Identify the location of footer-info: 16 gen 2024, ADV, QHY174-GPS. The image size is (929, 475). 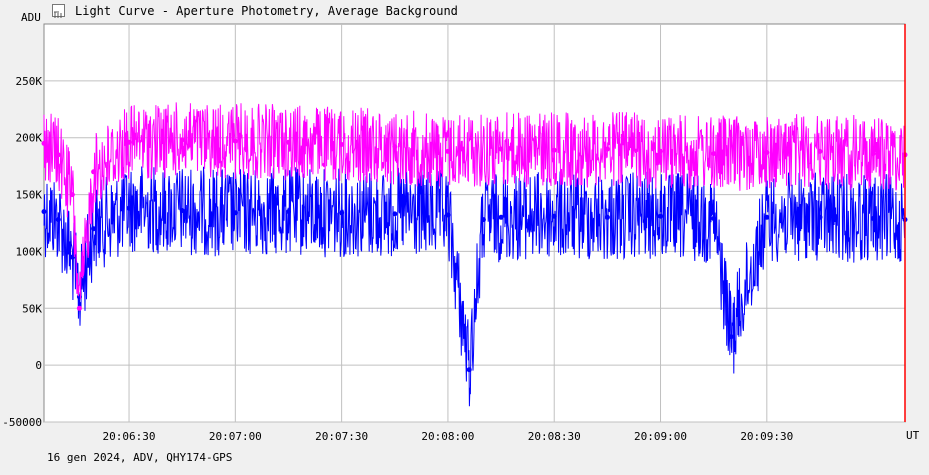
(140, 457).